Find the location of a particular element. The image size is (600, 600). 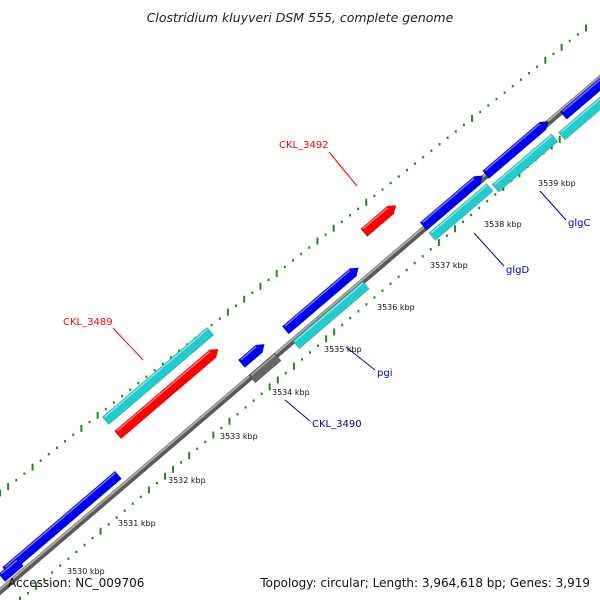

kbp-label: 3530 kbp is located at coordinates (86, 571).